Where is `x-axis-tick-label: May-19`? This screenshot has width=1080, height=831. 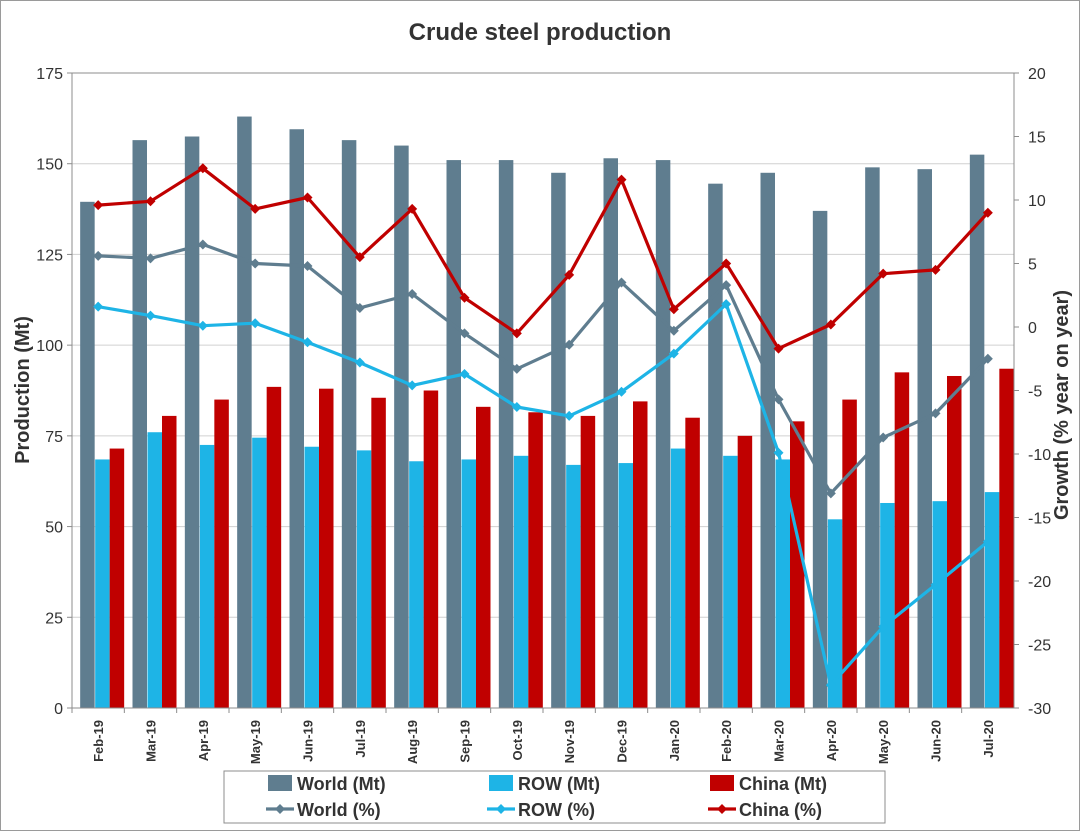
x-axis-tick-label: May-19 is located at coordinates (255, 742).